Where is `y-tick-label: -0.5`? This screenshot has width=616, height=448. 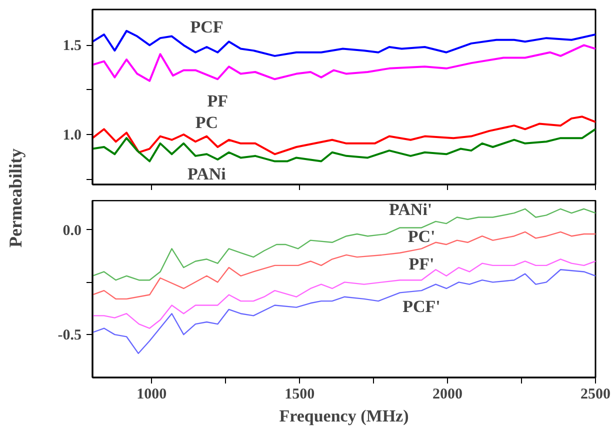 y-tick-label: -0.5 is located at coordinates (70, 336).